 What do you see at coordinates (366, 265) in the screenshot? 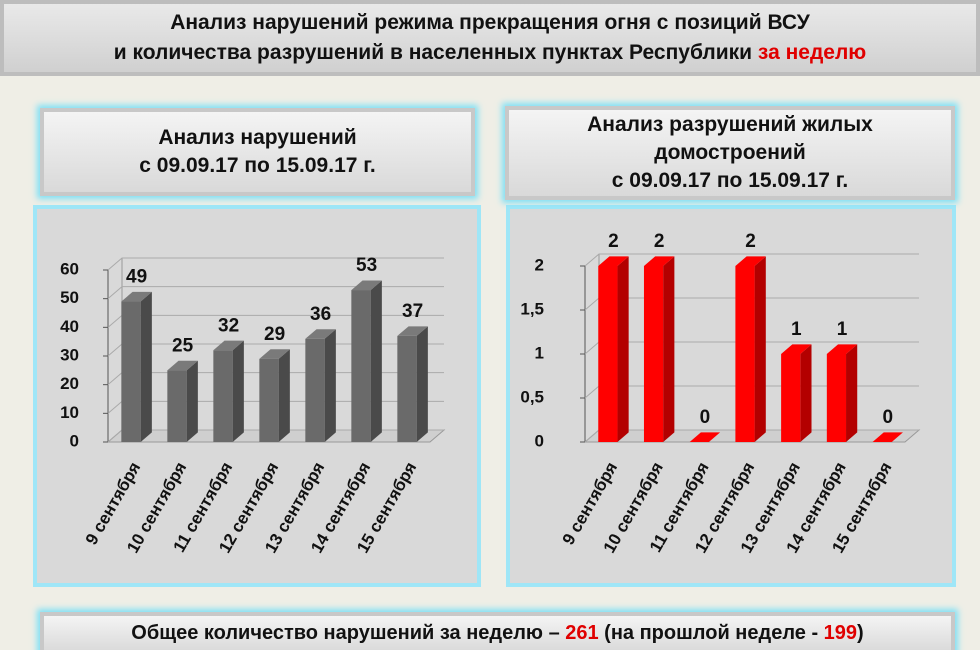
I see `data-label: 53` at bounding box center [366, 265].